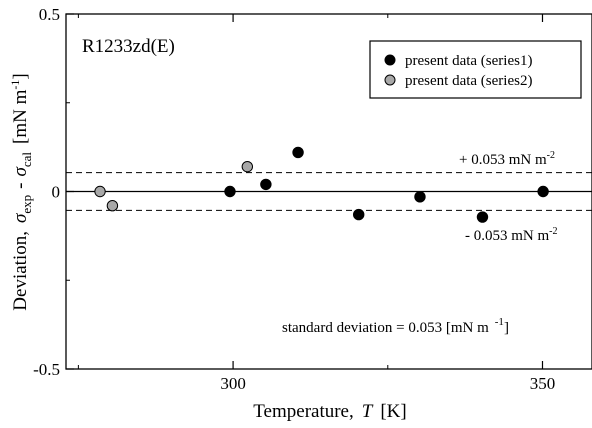 This screenshot has height=428, width=592. Describe the element at coordinates (49, 14) in the screenshot. I see `y-tick-label-2: 0.5` at that location.